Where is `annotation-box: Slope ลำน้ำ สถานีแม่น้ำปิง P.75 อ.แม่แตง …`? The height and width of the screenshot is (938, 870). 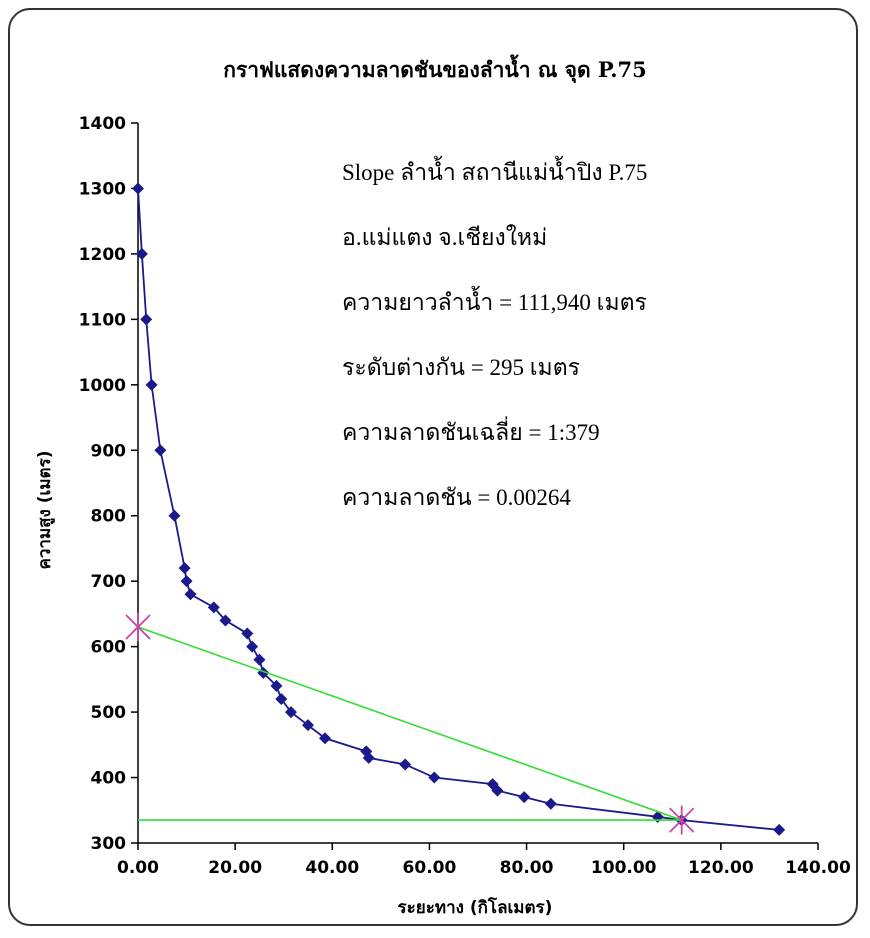 annotation-box: Slope ลำน้ำ สถานีแม่น้ำปิง P.75 อ.แม่แตง … is located at coordinates (494, 333).